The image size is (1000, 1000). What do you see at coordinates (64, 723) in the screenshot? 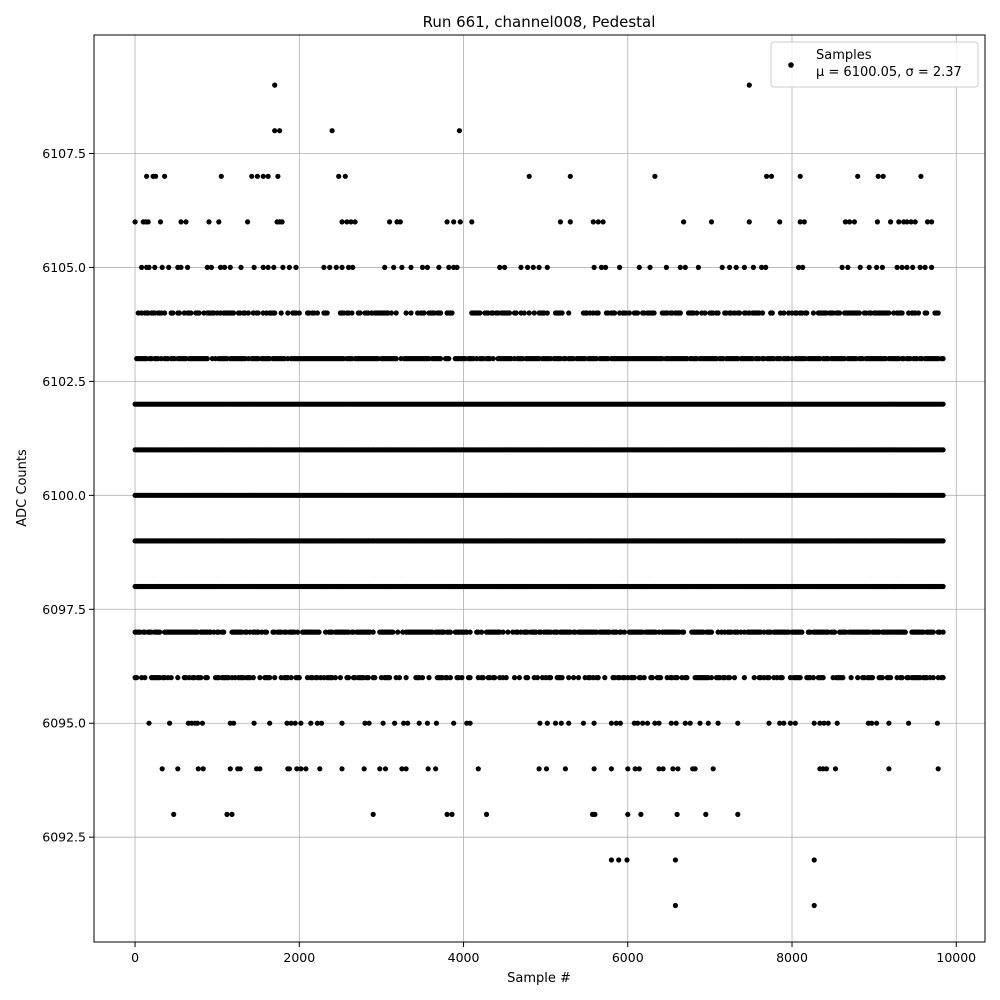
I see `y-tick-label: 6095.0` at bounding box center [64, 723].